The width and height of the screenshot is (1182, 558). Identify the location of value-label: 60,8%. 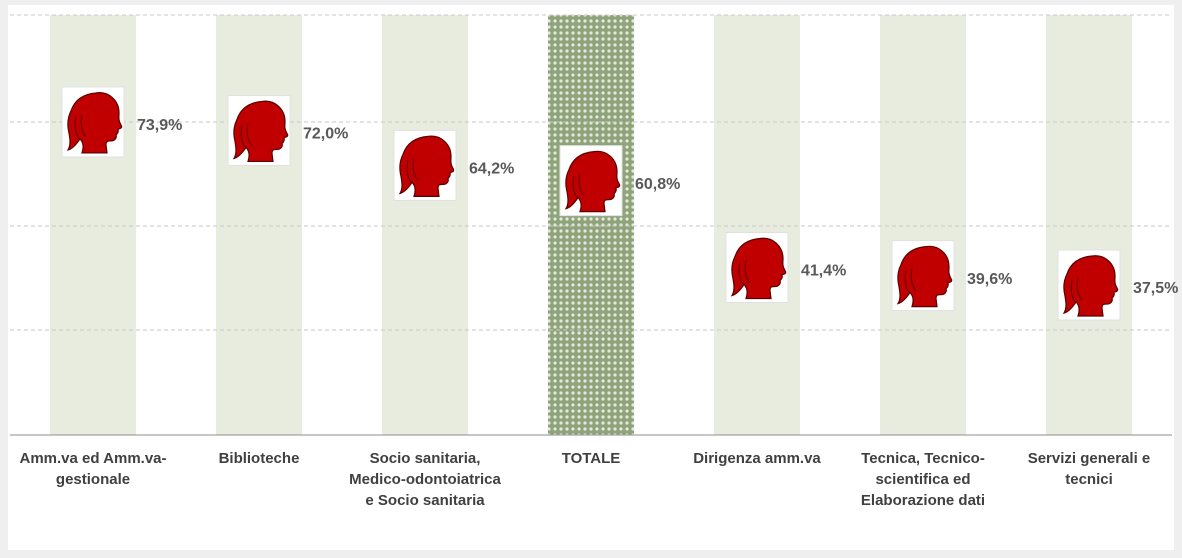
(657, 184).